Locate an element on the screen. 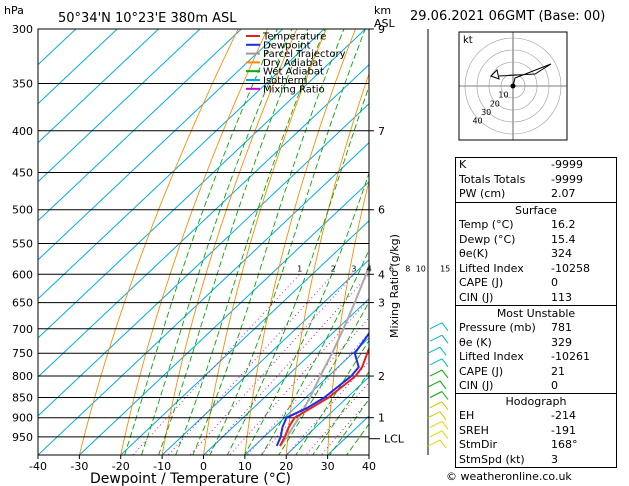  dry-adiabat-line is located at coordinates (368, 444).